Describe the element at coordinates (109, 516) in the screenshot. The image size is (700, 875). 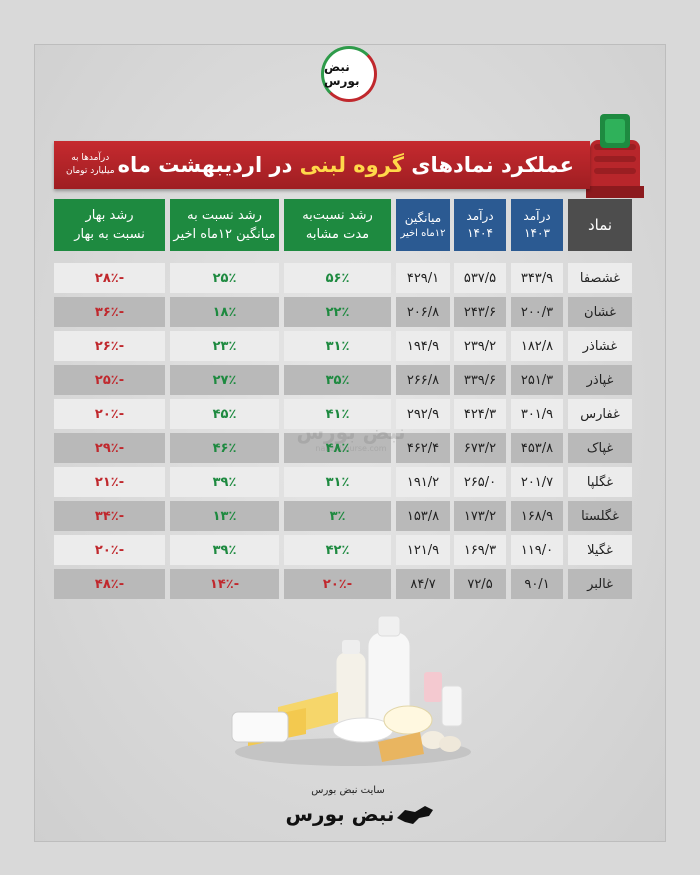
I see `growth-spring-cell: -۳۴٪` at that location.